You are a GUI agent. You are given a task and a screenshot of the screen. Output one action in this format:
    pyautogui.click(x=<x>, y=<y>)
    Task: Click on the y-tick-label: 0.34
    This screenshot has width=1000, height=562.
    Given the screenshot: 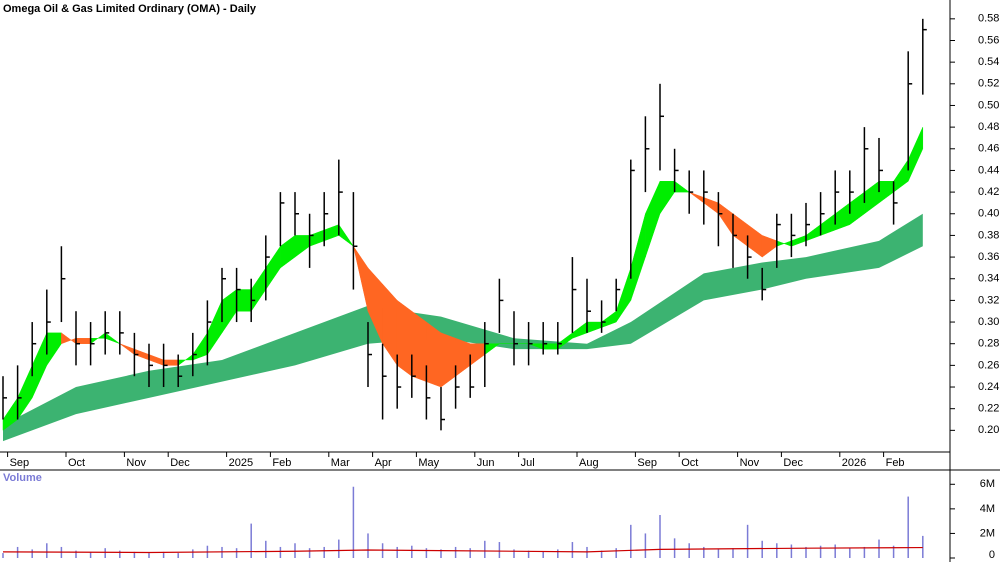 What is the action you would take?
    pyautogui.click(x=988, y=279)
    